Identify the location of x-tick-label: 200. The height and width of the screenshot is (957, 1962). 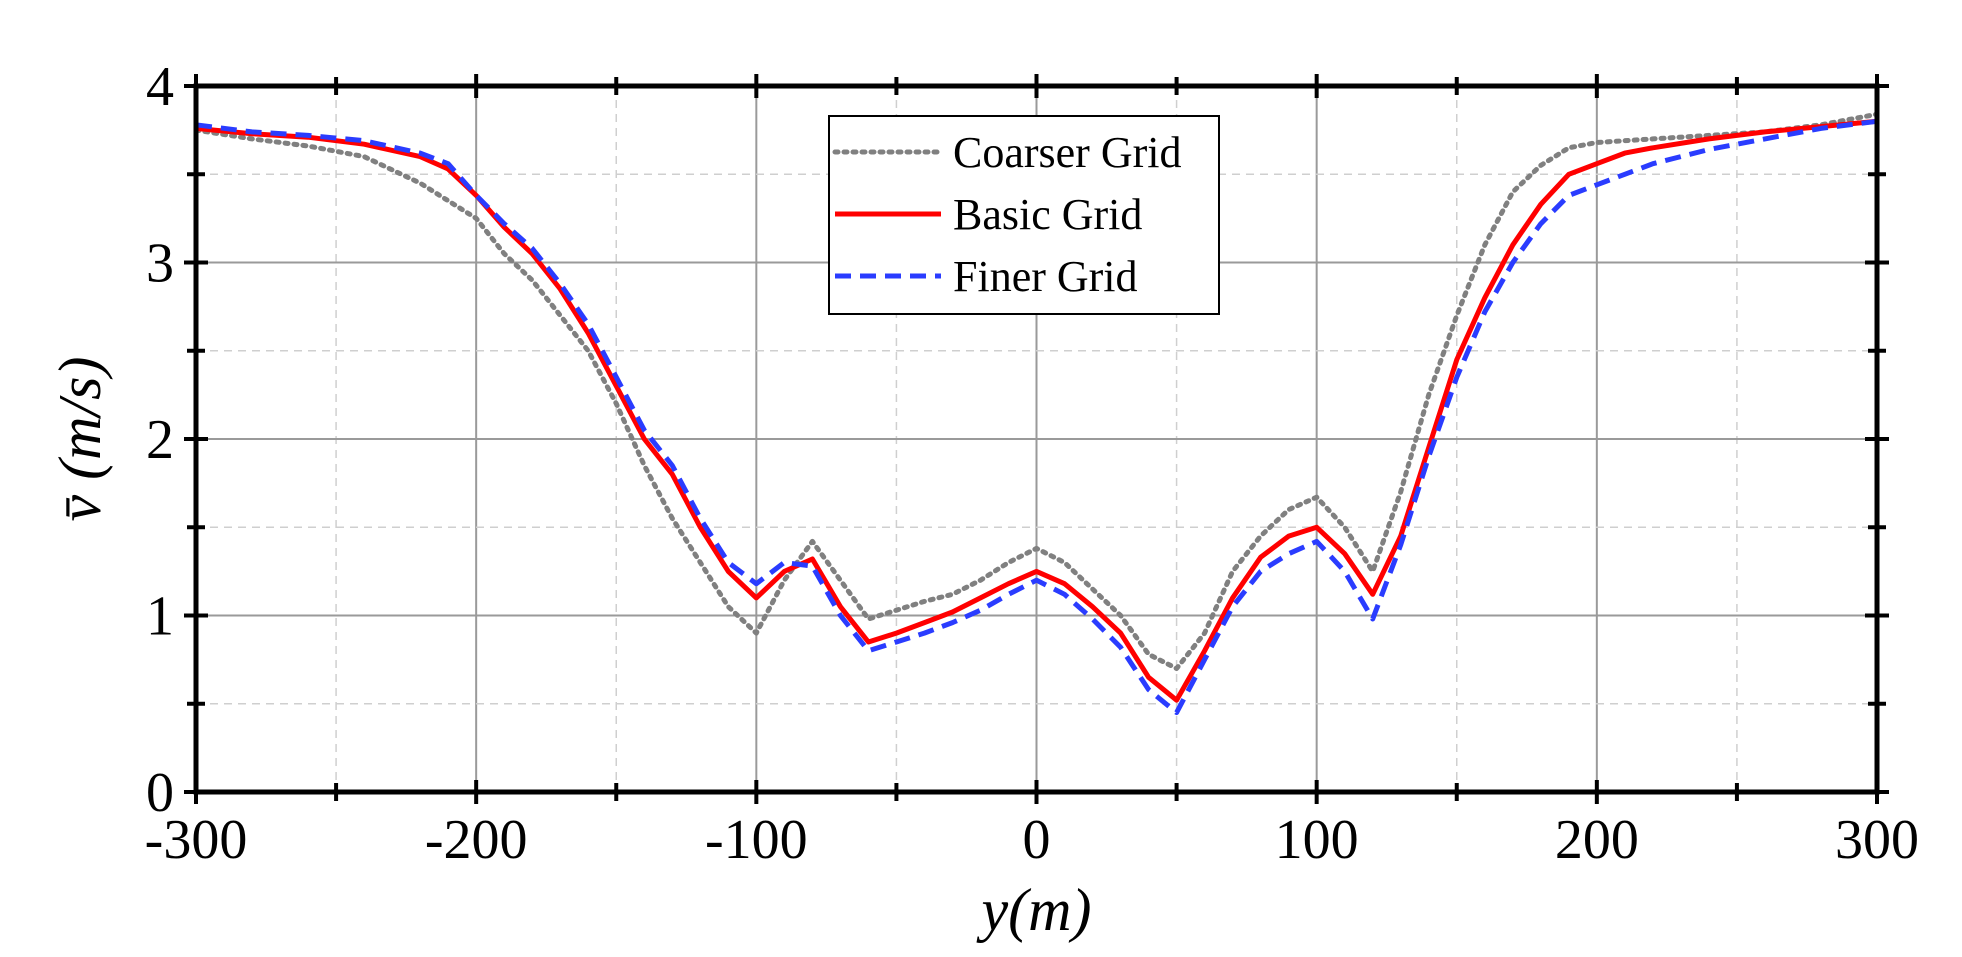
(1597, 840).